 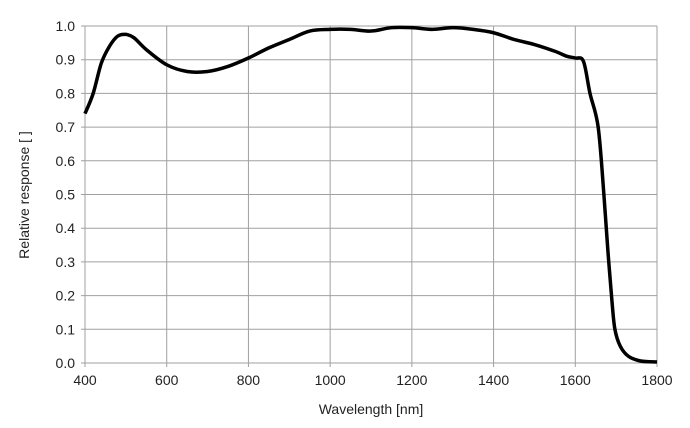 I want to click on y-tick-label: 0.3, so click(x=66, y=262).